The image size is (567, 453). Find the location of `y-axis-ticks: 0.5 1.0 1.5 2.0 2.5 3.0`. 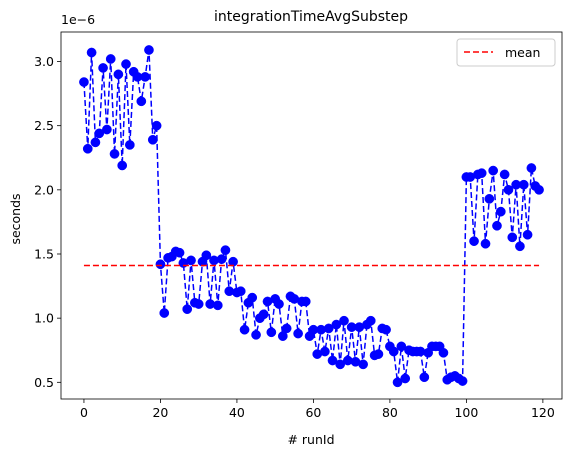

y-axis-ticks: 0.5 1.0 1.5 2.0 2.5 3.0 is located at coordinates (47, 222).